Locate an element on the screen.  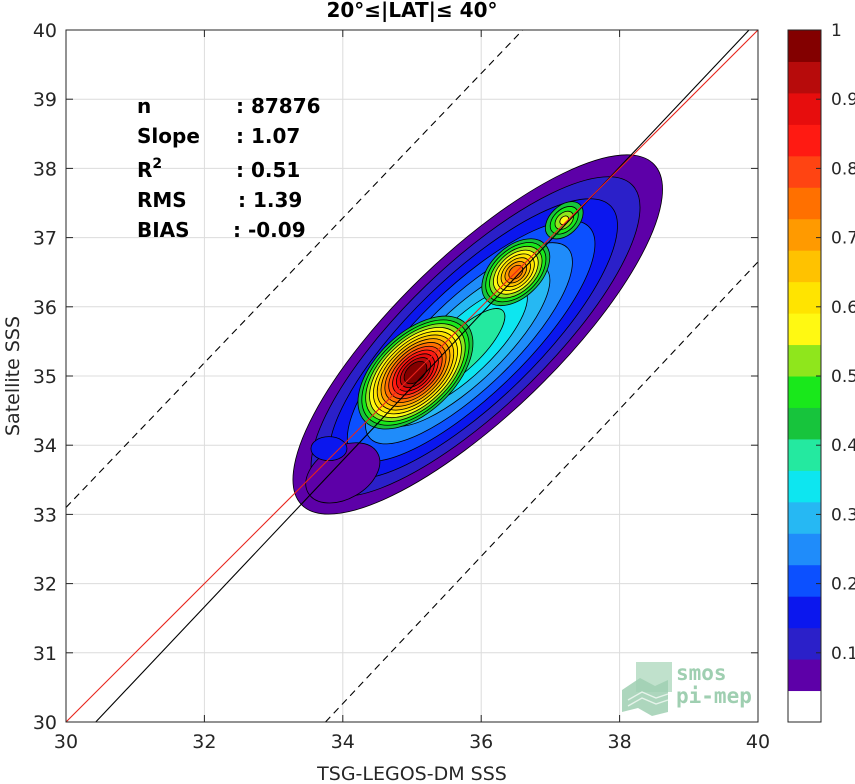
y-tick-label: 40 is located at coordinates (45, 31).